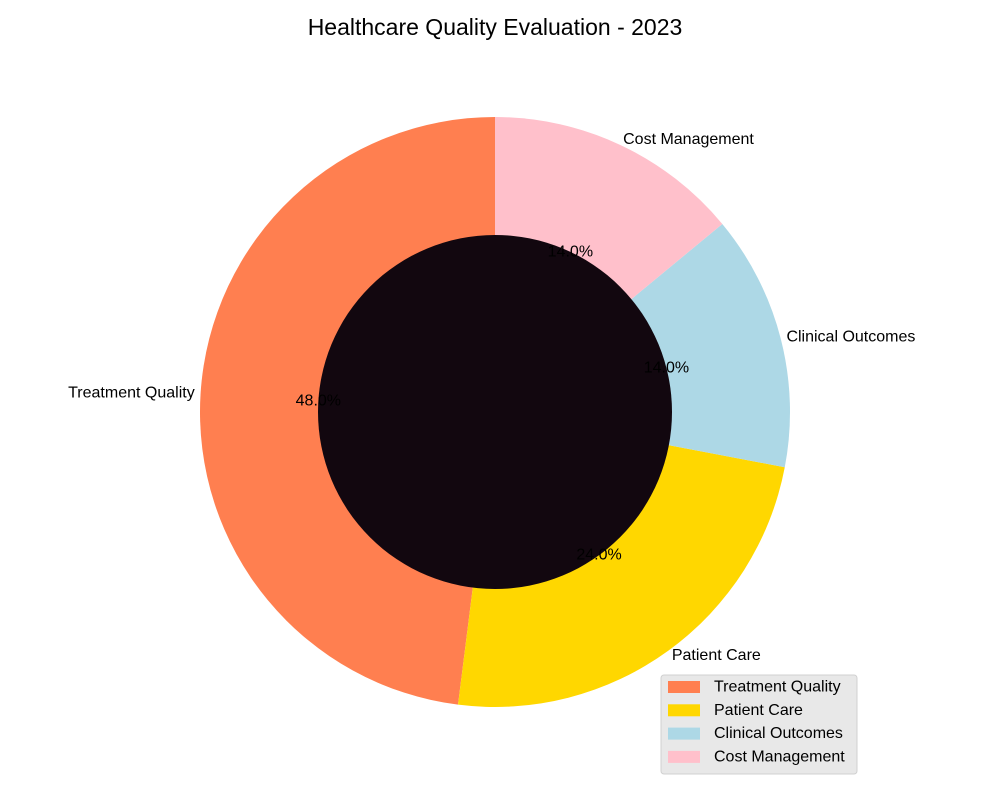 This screenshot has height=800, width=1000. Describe the element at coordinates (777, 687) in the screenshot. I see `legend-label: Treatment Quality` at that location.